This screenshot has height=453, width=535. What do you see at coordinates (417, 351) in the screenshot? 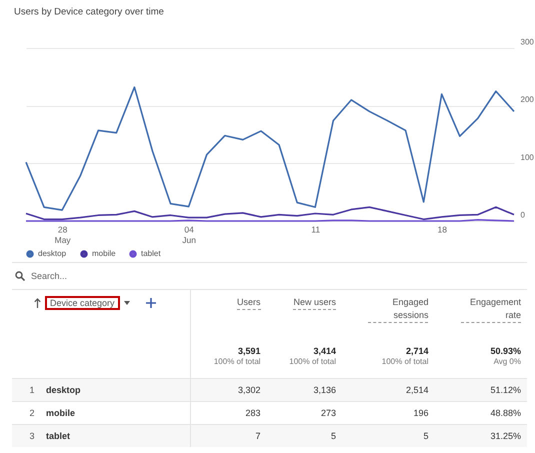
I see `text: 2,714` at bounding box center [417, 351].